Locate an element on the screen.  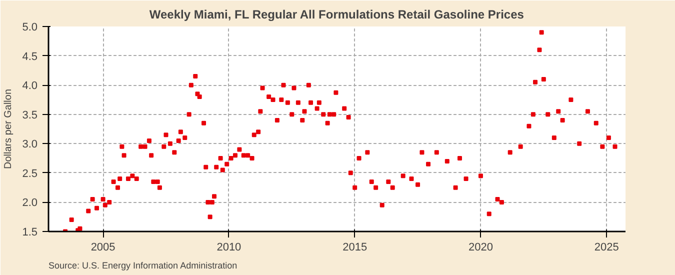
y-tick-label: 4.0 is located at coordinates (30, 86).